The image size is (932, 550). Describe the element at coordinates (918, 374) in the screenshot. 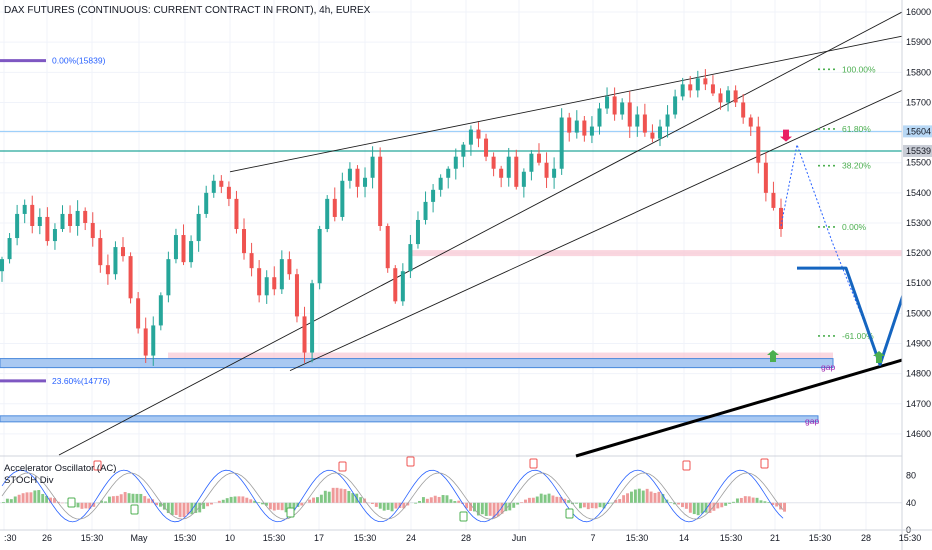

I see `price-tick-label: 14800` at that location.